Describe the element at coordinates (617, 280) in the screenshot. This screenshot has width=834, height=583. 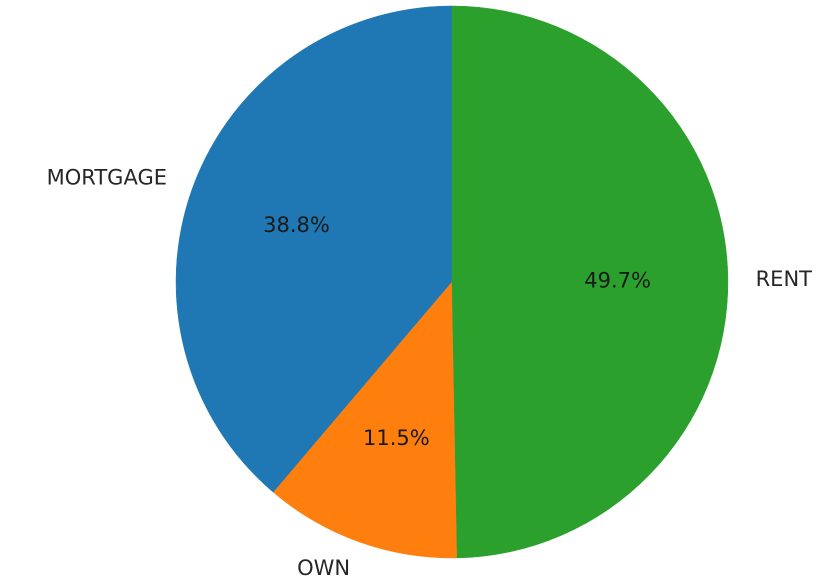
I see `pct-label-rent: 49.7%` at that location.